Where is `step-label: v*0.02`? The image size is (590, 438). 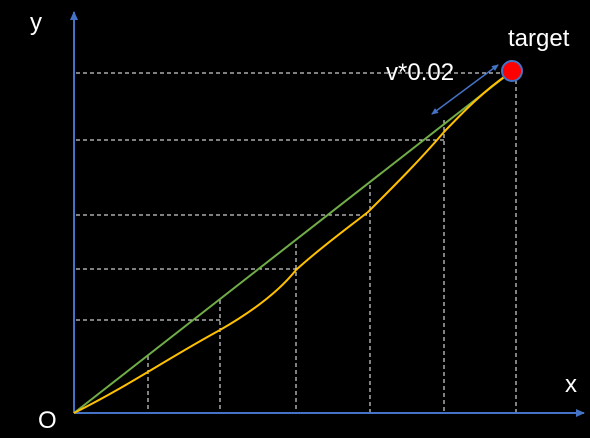 step-label: v*0.02 is located at coordinates (420, 72).